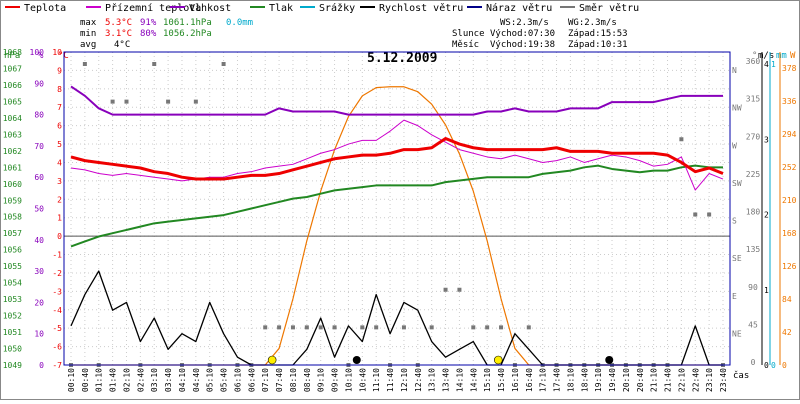 Image resolution: width=800 pixels, height=404 pixels. Describe the element at coordinates (59, 162) in the screenshot. I see `tick-label-c: 4` at that location.